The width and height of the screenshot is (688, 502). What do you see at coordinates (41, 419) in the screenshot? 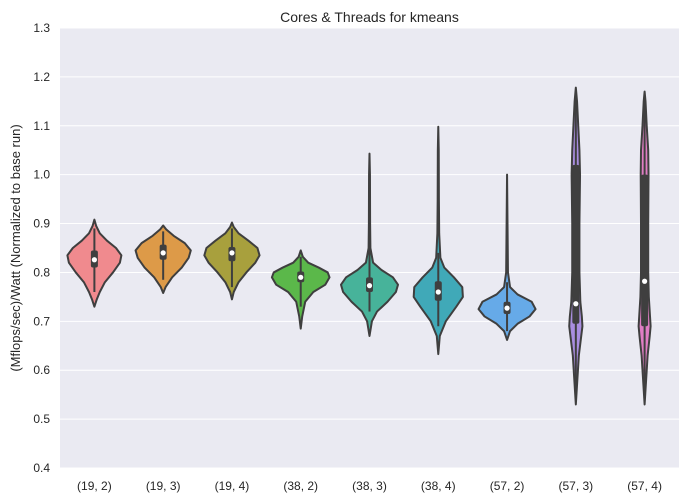
I see `y-tick-label: 0.5` at bounding box center [41, 419].